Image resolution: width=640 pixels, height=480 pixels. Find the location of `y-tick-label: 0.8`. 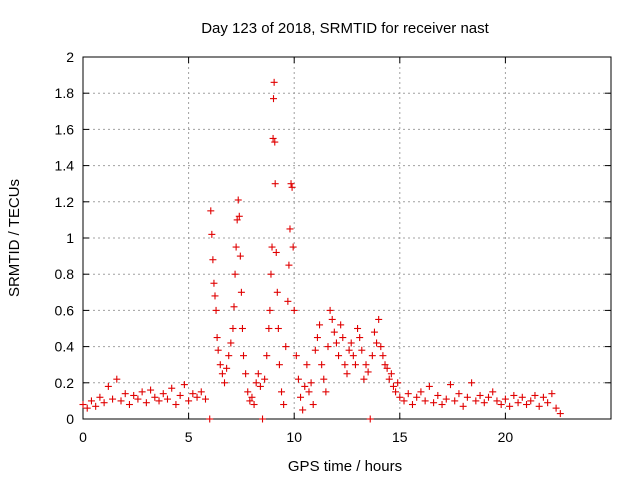

y-tick-label: 0.8 is located at coordinates (65, 274).